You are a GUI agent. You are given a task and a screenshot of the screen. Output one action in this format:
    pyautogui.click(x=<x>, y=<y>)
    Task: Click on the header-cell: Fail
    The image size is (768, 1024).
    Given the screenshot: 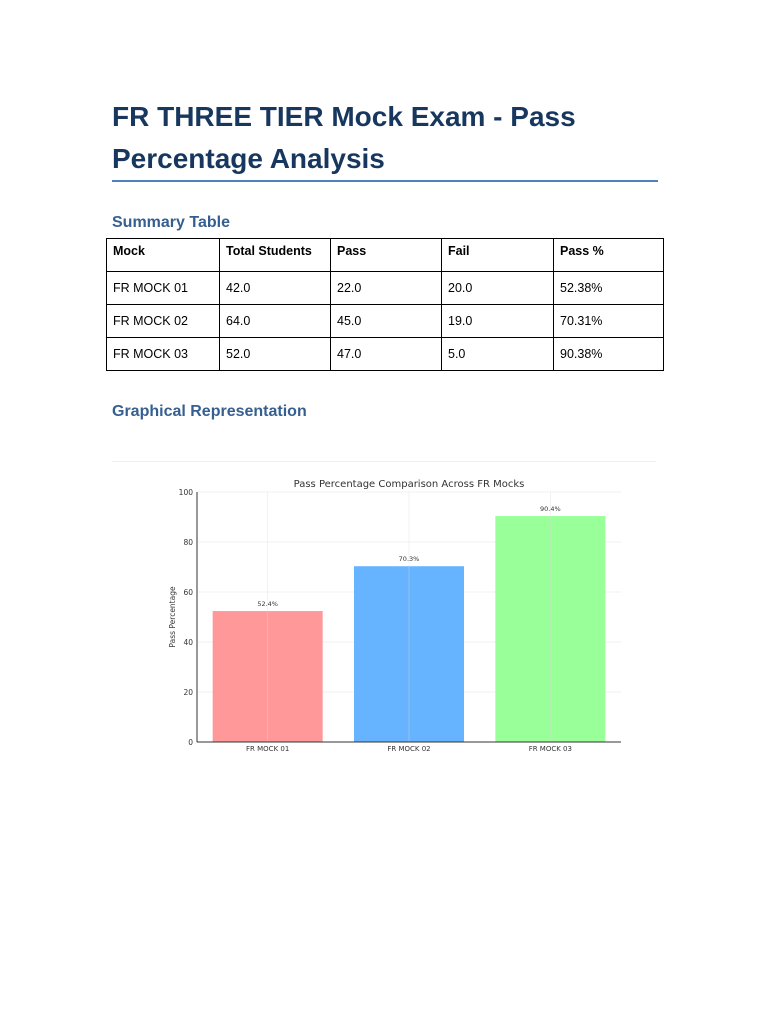 What is the action you would take?
    pyautogui.click(x=497, y=255)
    